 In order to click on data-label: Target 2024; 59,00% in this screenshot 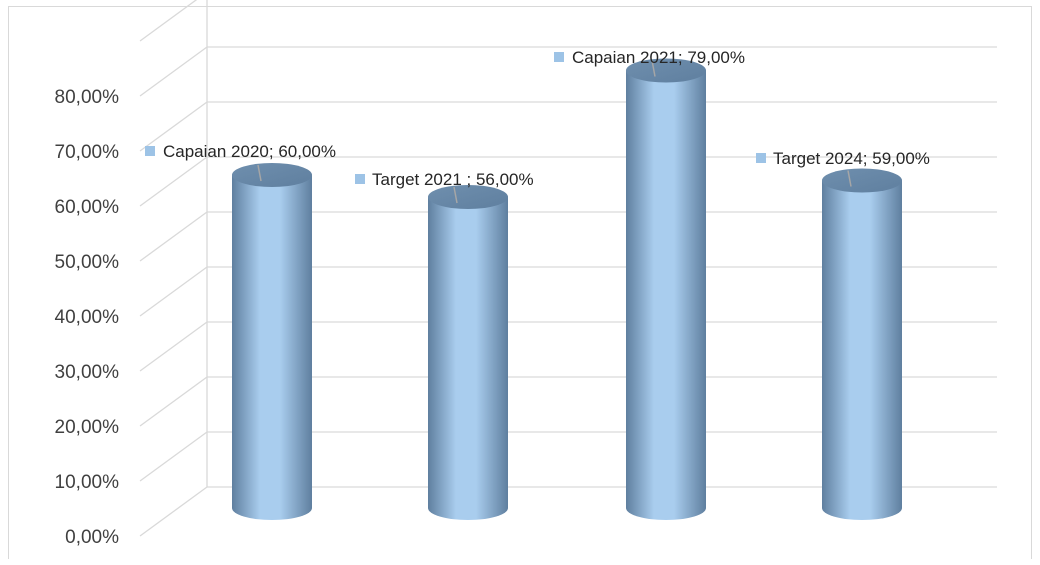, I will do `click(851, 158)`.